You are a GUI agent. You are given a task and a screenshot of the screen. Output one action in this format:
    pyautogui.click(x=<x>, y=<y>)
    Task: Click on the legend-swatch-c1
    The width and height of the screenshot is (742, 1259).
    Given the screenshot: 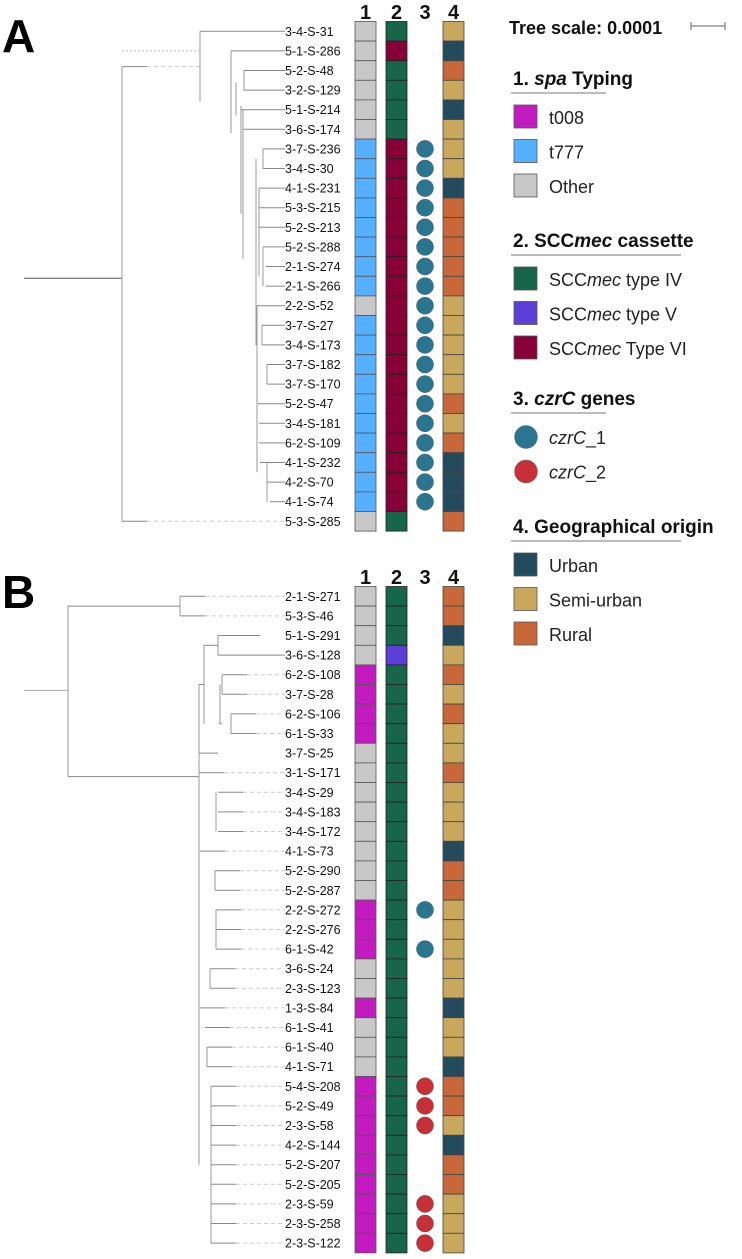 What is the action you would take?
    pyautogui.click(x=526, y=437)
    